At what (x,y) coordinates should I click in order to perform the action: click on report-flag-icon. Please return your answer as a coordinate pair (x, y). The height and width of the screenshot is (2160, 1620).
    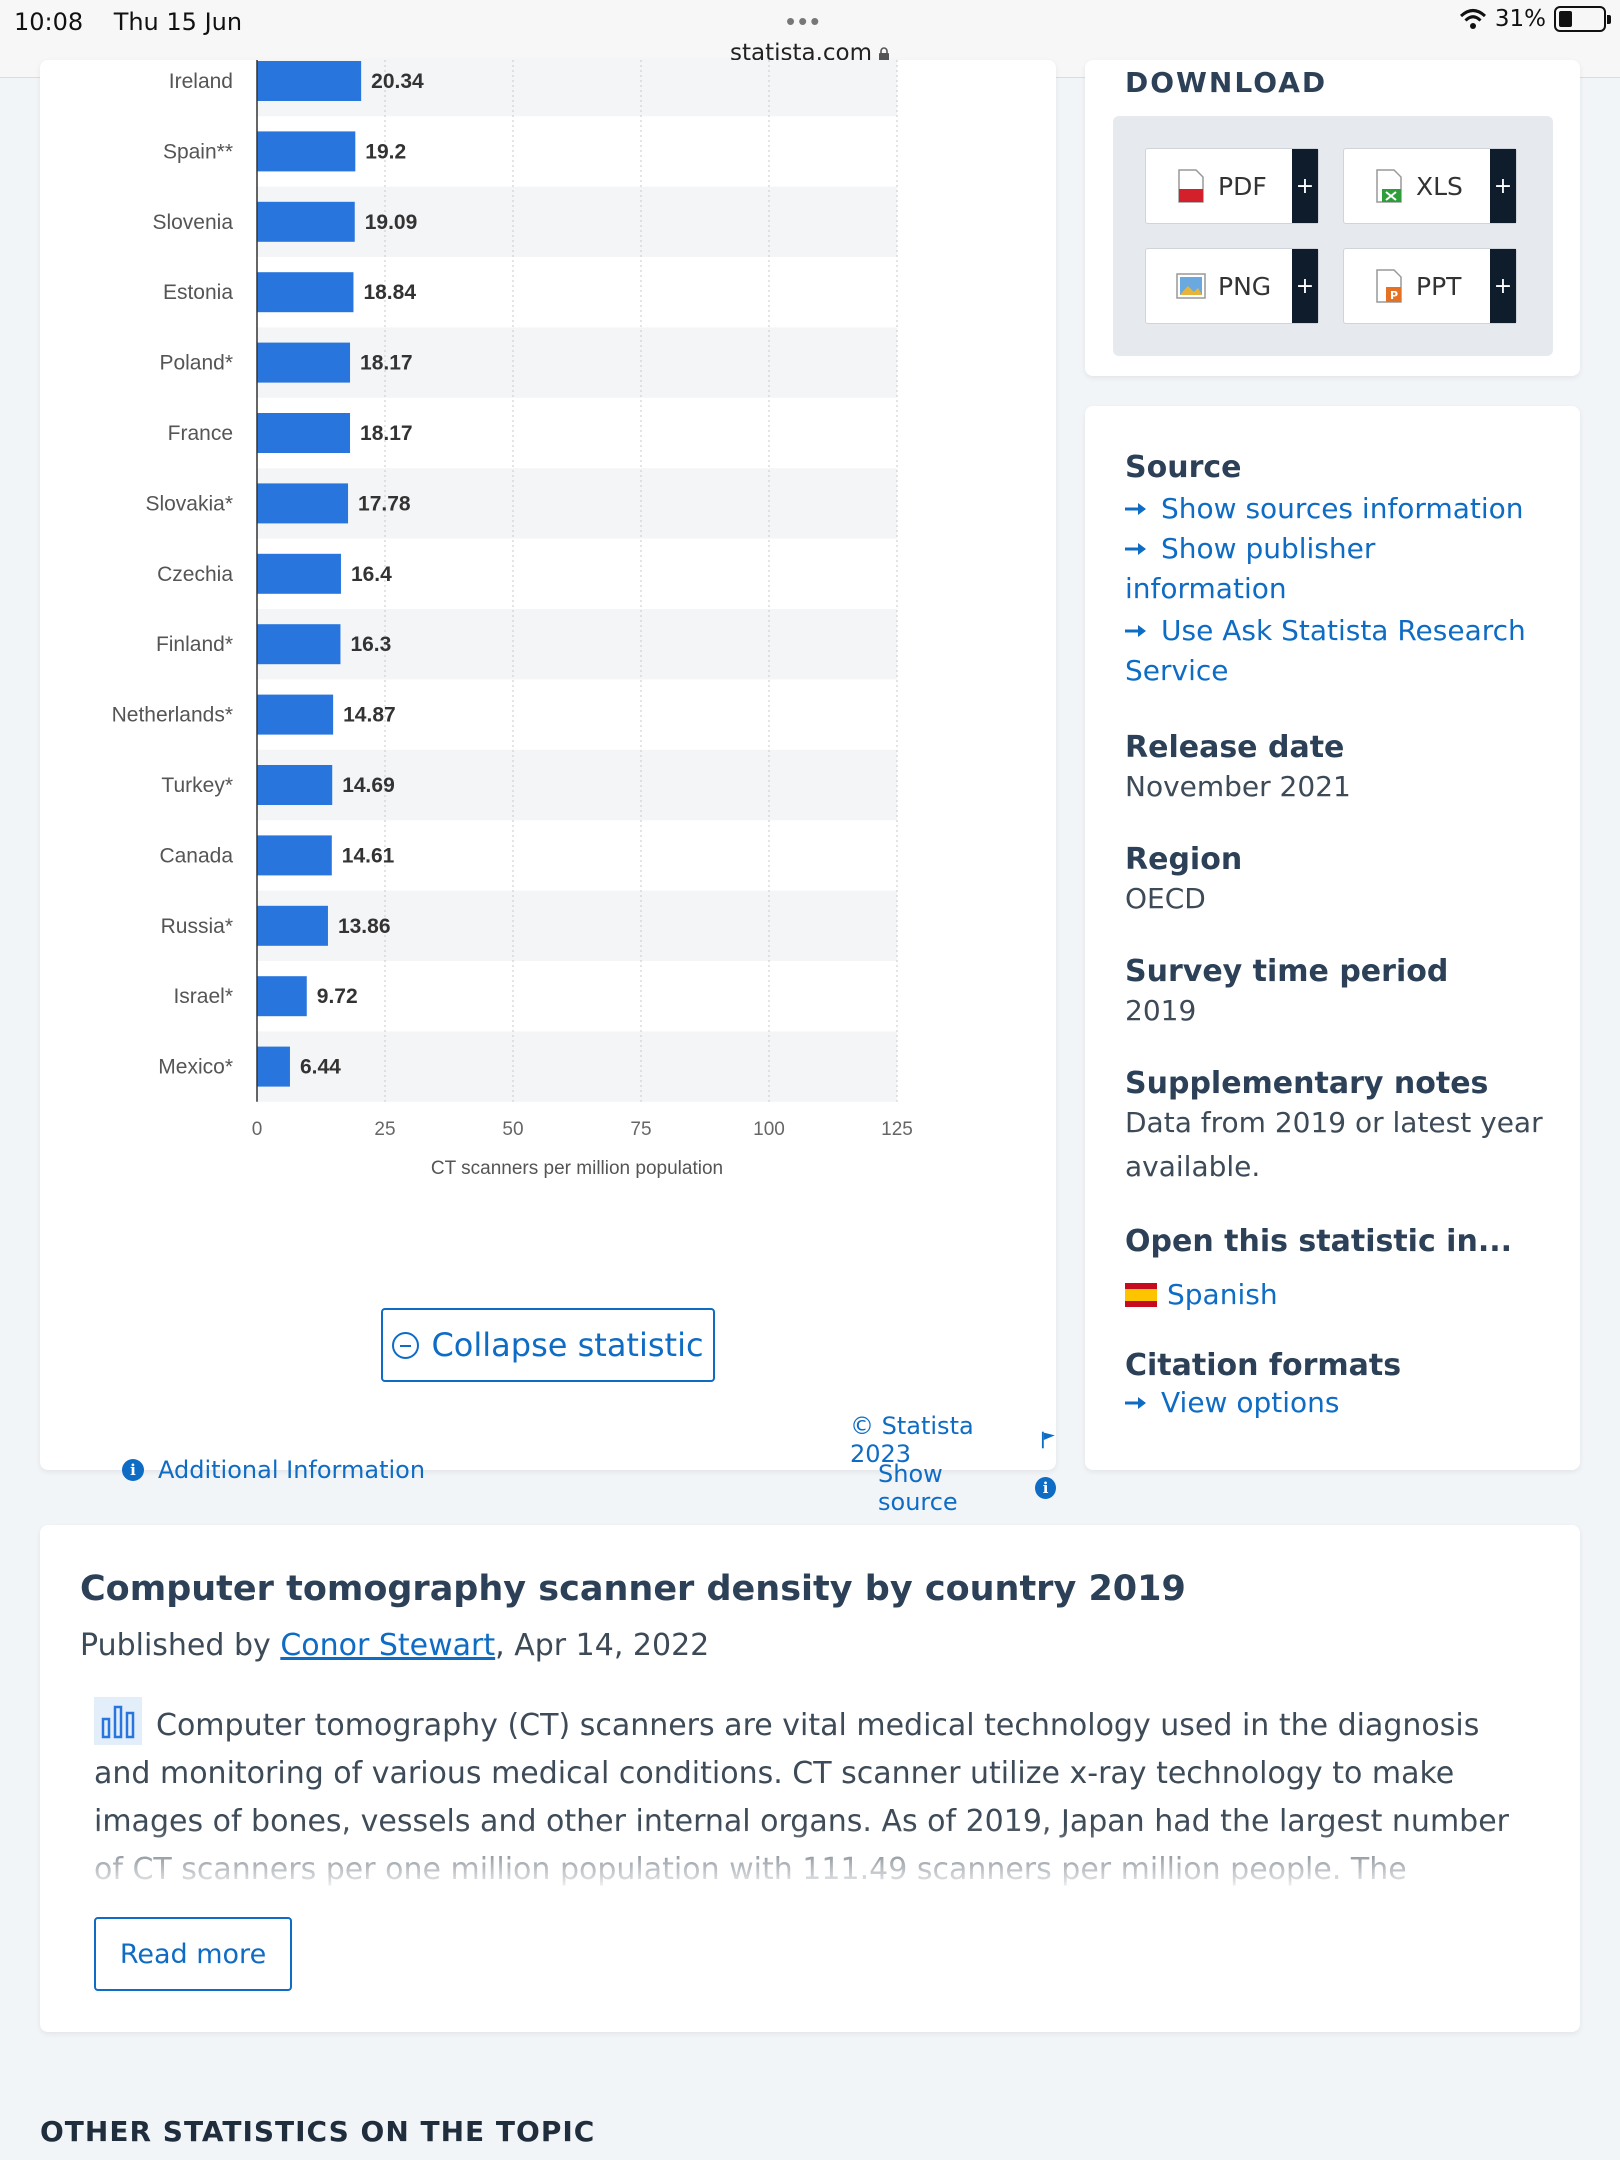
    Looking at the image, I should click on (1048, 1440).